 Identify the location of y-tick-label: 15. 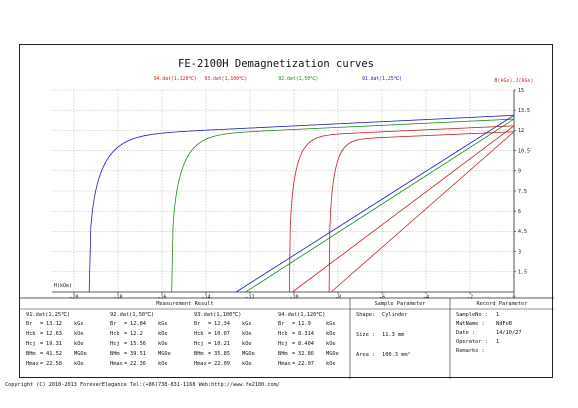
(521, 91).